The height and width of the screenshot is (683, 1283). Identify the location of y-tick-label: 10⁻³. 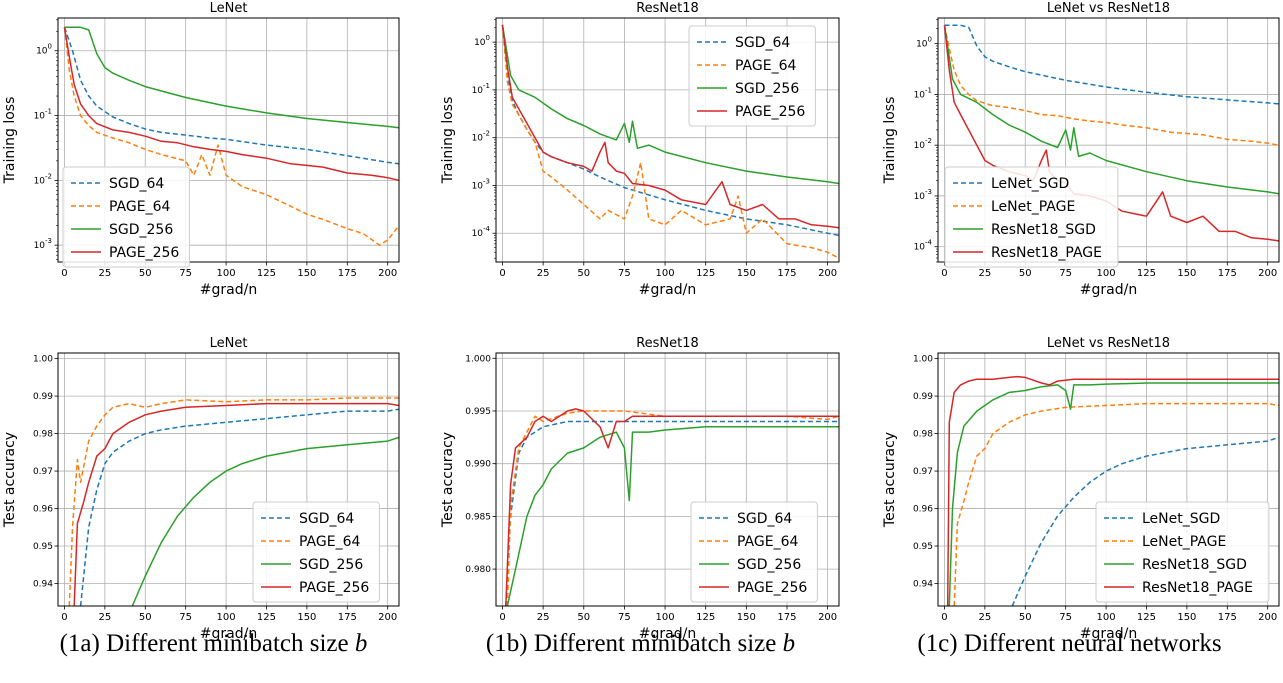
(923, 195).